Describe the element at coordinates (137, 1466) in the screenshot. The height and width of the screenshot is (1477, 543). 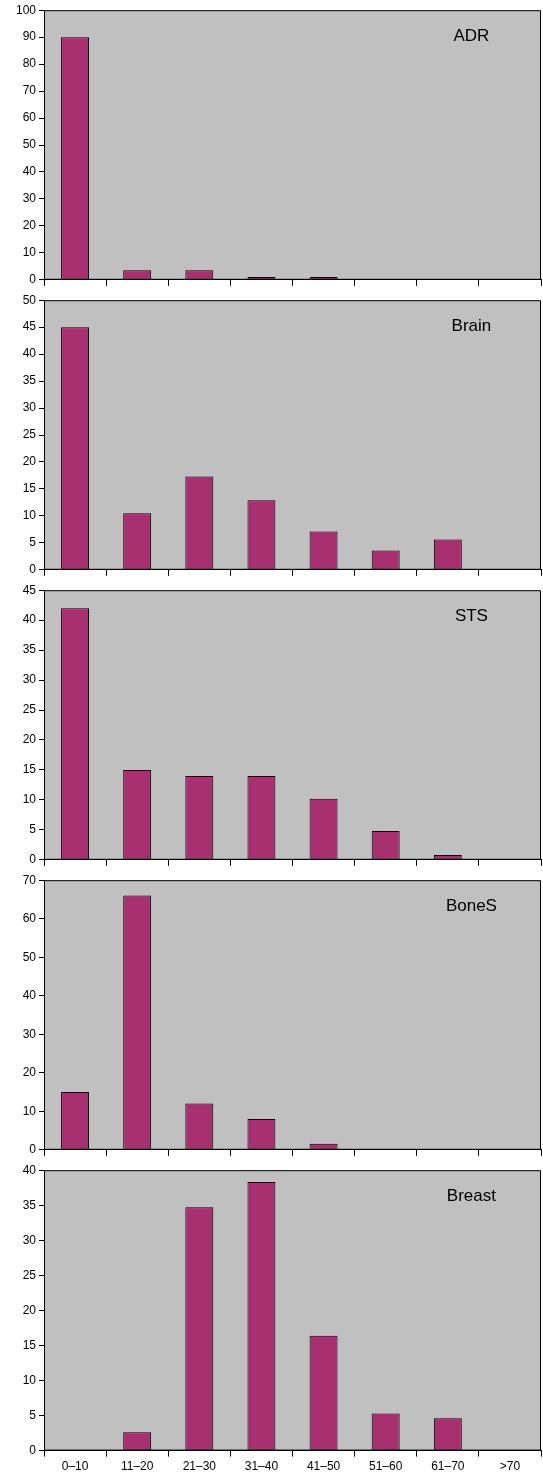
I see `x-tick-label: 11–20` at that location.